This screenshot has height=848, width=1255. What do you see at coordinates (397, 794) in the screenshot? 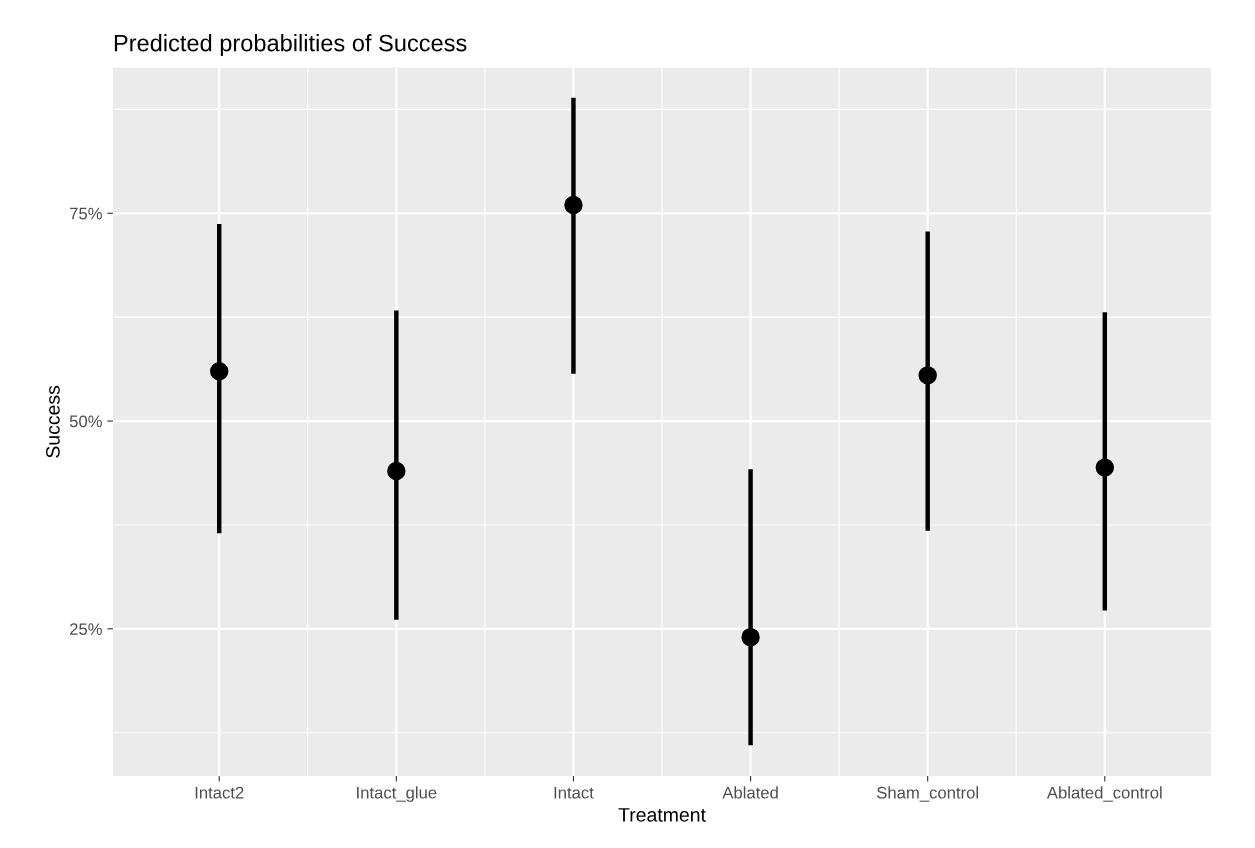
I see `x-tick-label: Intact_glue` at bounding box center [397, 794].